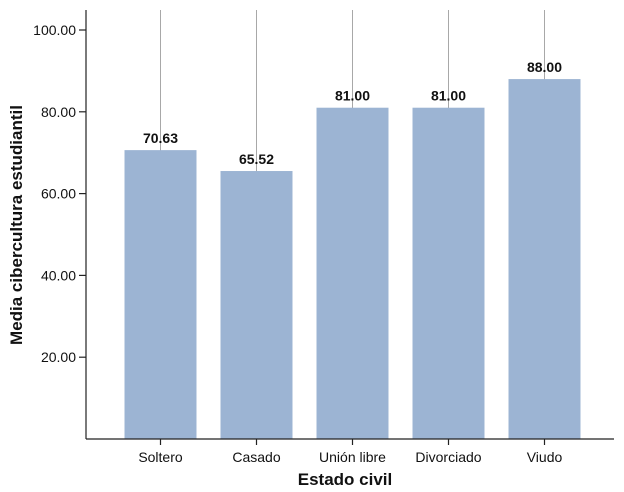 This screenshot has width=624, height=492. I want to click on x-tick-label: Viudo, so click(545, 457).